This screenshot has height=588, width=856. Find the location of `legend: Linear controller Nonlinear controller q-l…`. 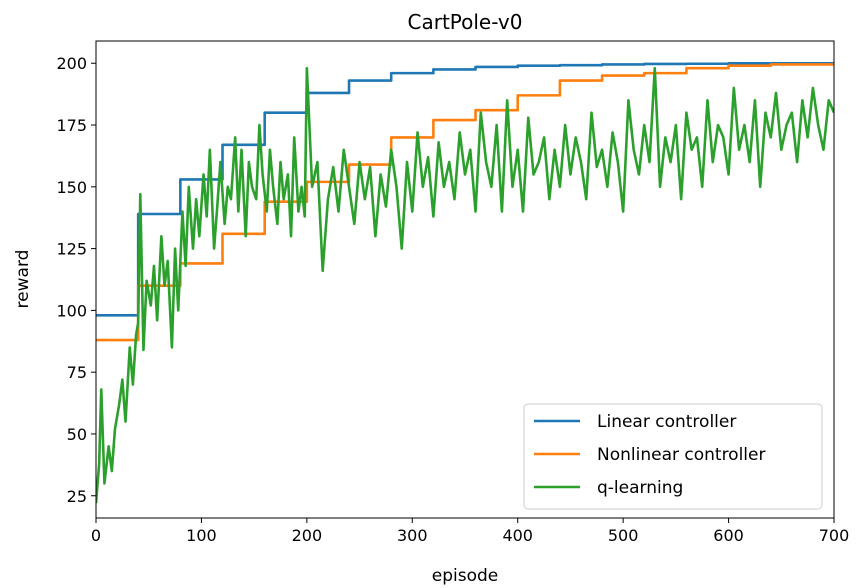

legend: Linear controller Nonlinear controller q-l… is located at coordinates (673, 456).